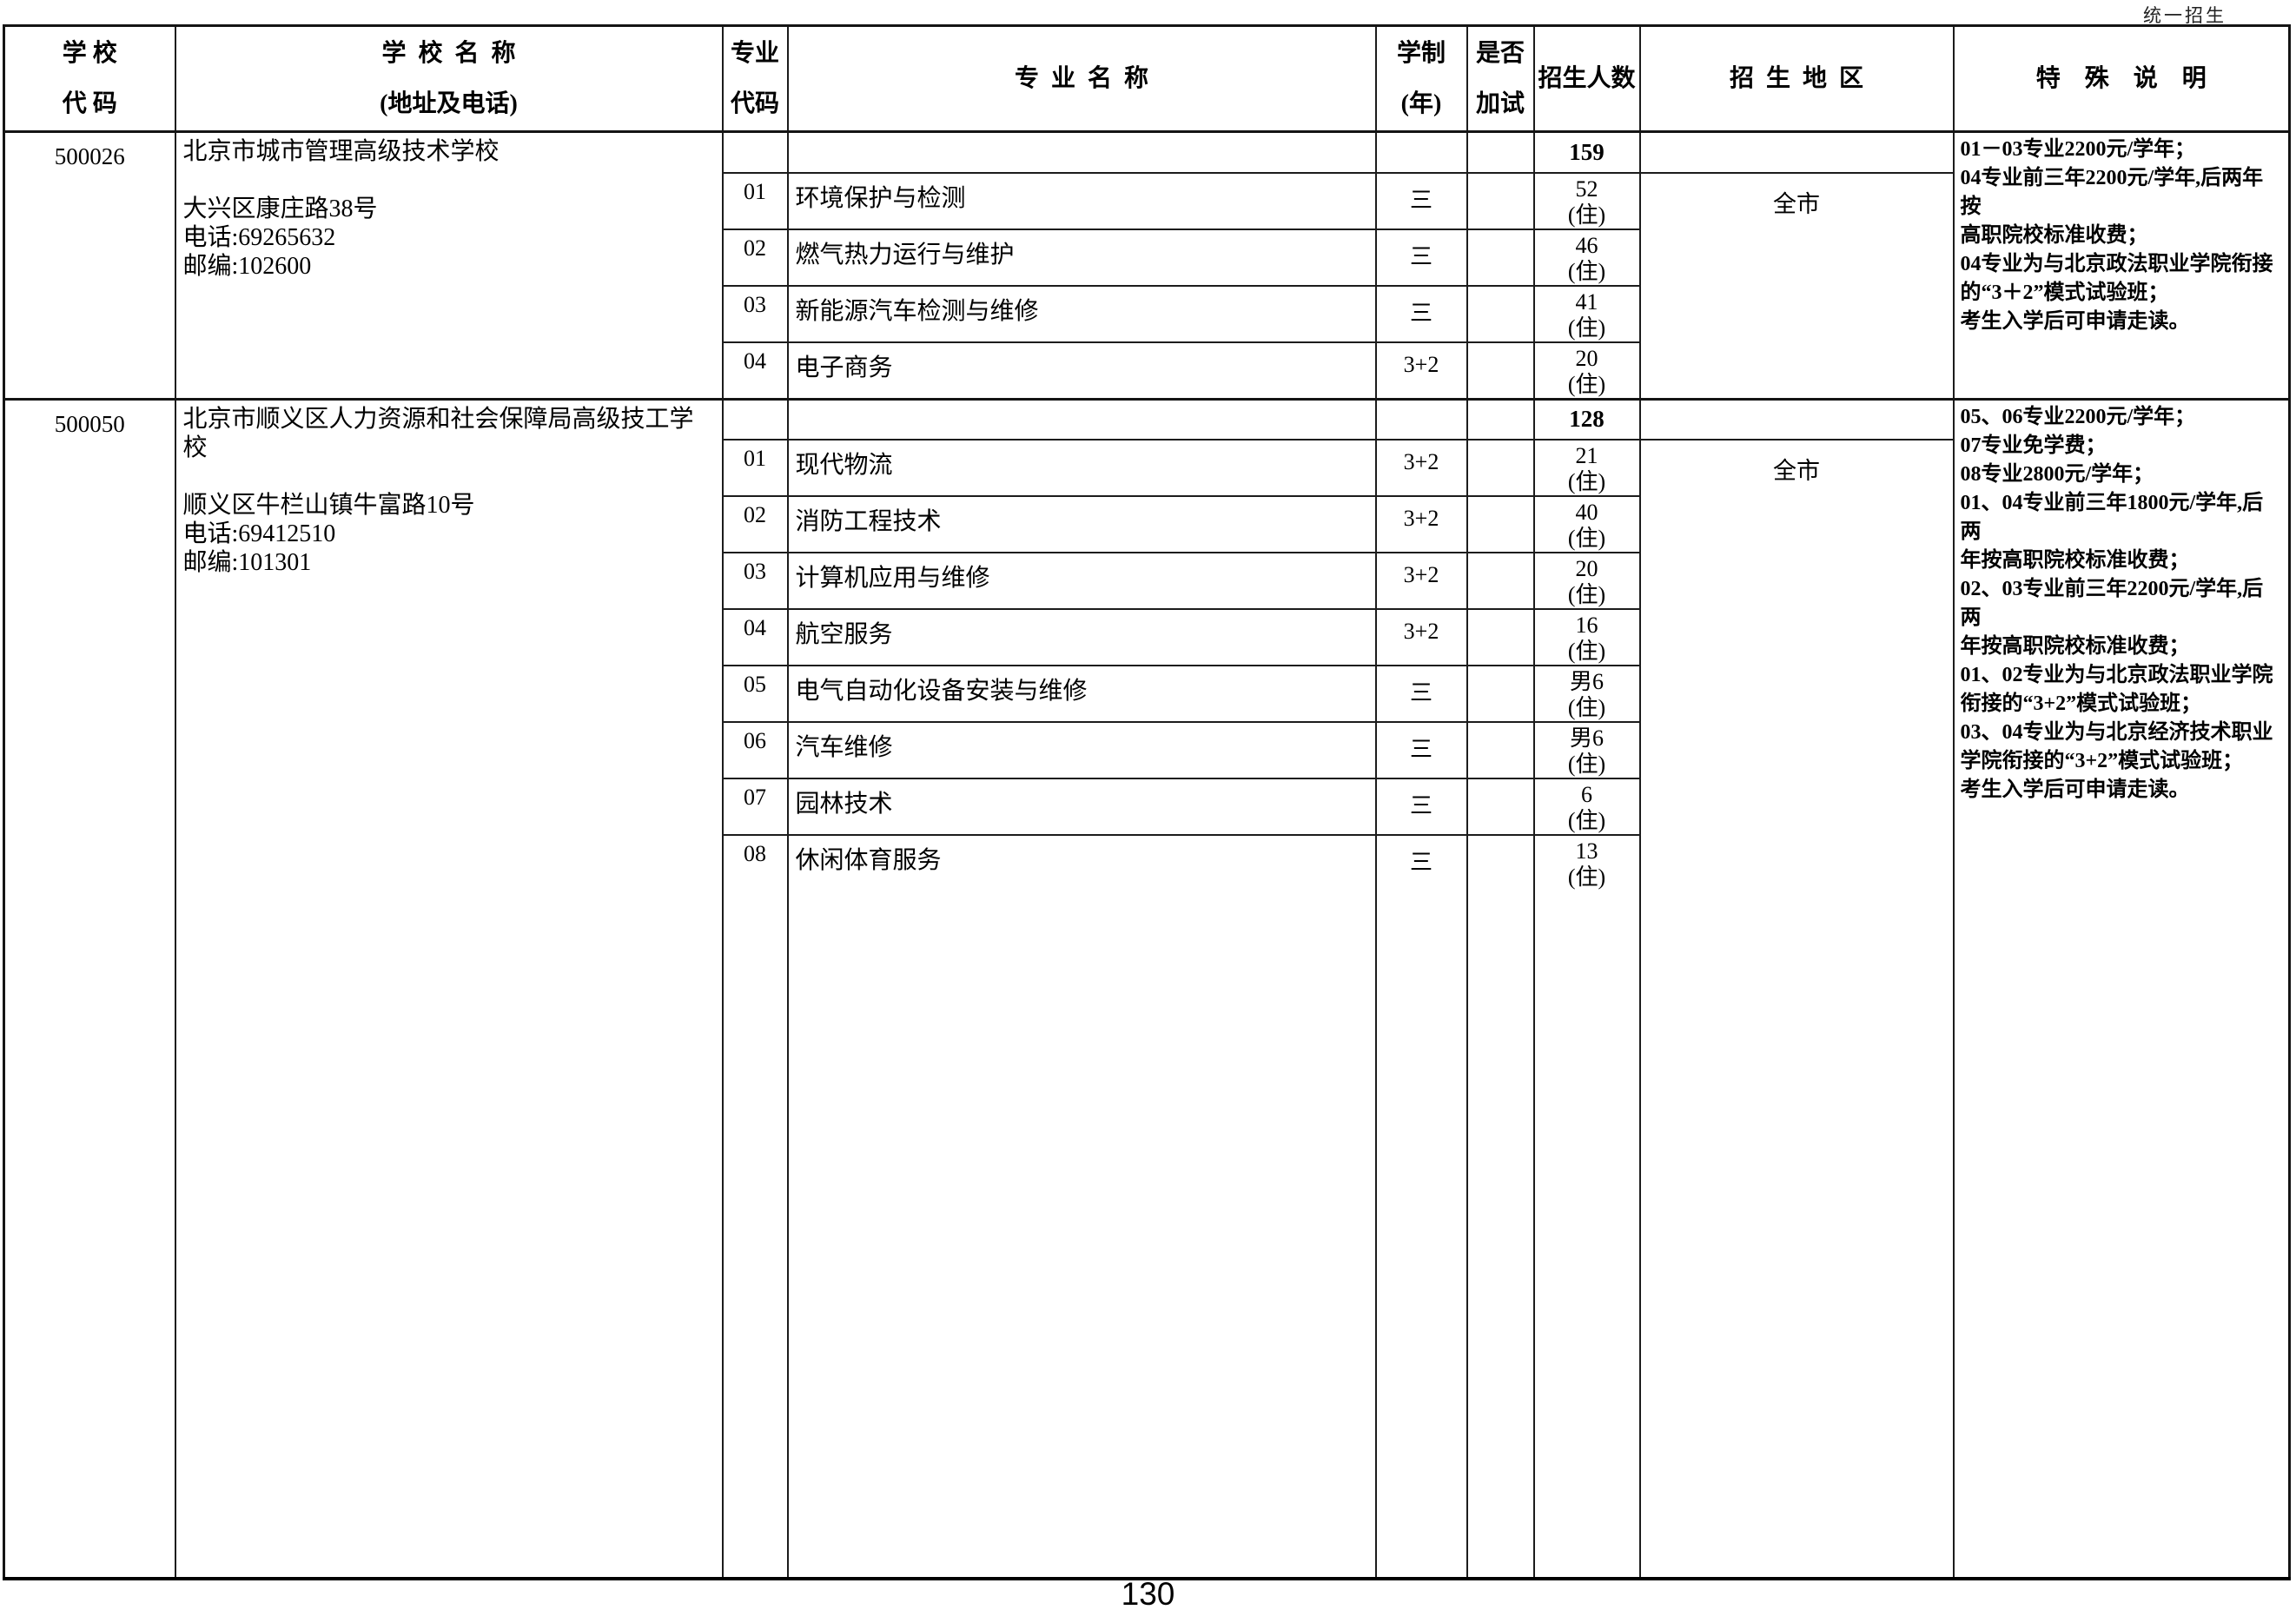  I want to click on major-row: 04 电子商务 3+2 20 (住), so click(1147, 370).